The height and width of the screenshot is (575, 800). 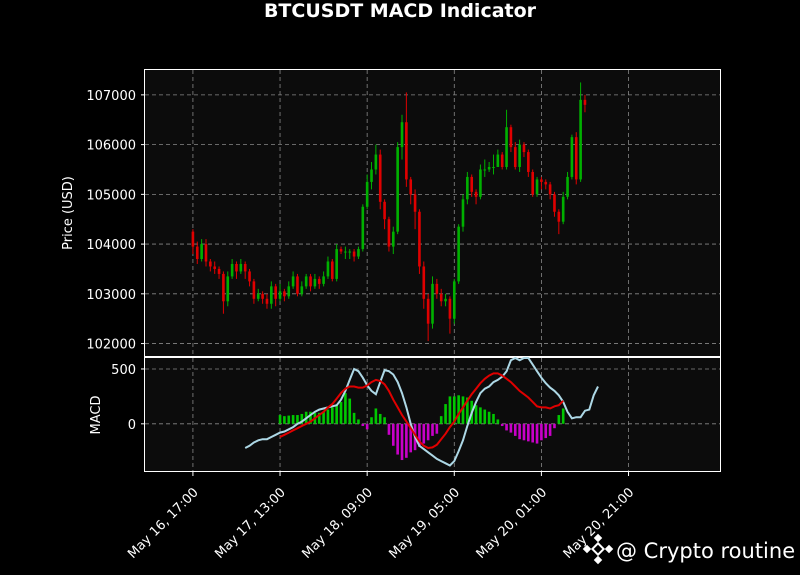 What do you see at coordinates (425, 523) in the screenshot?
I see `x-tick-label: May 19, 05:00` at bounding box center [425, 523].